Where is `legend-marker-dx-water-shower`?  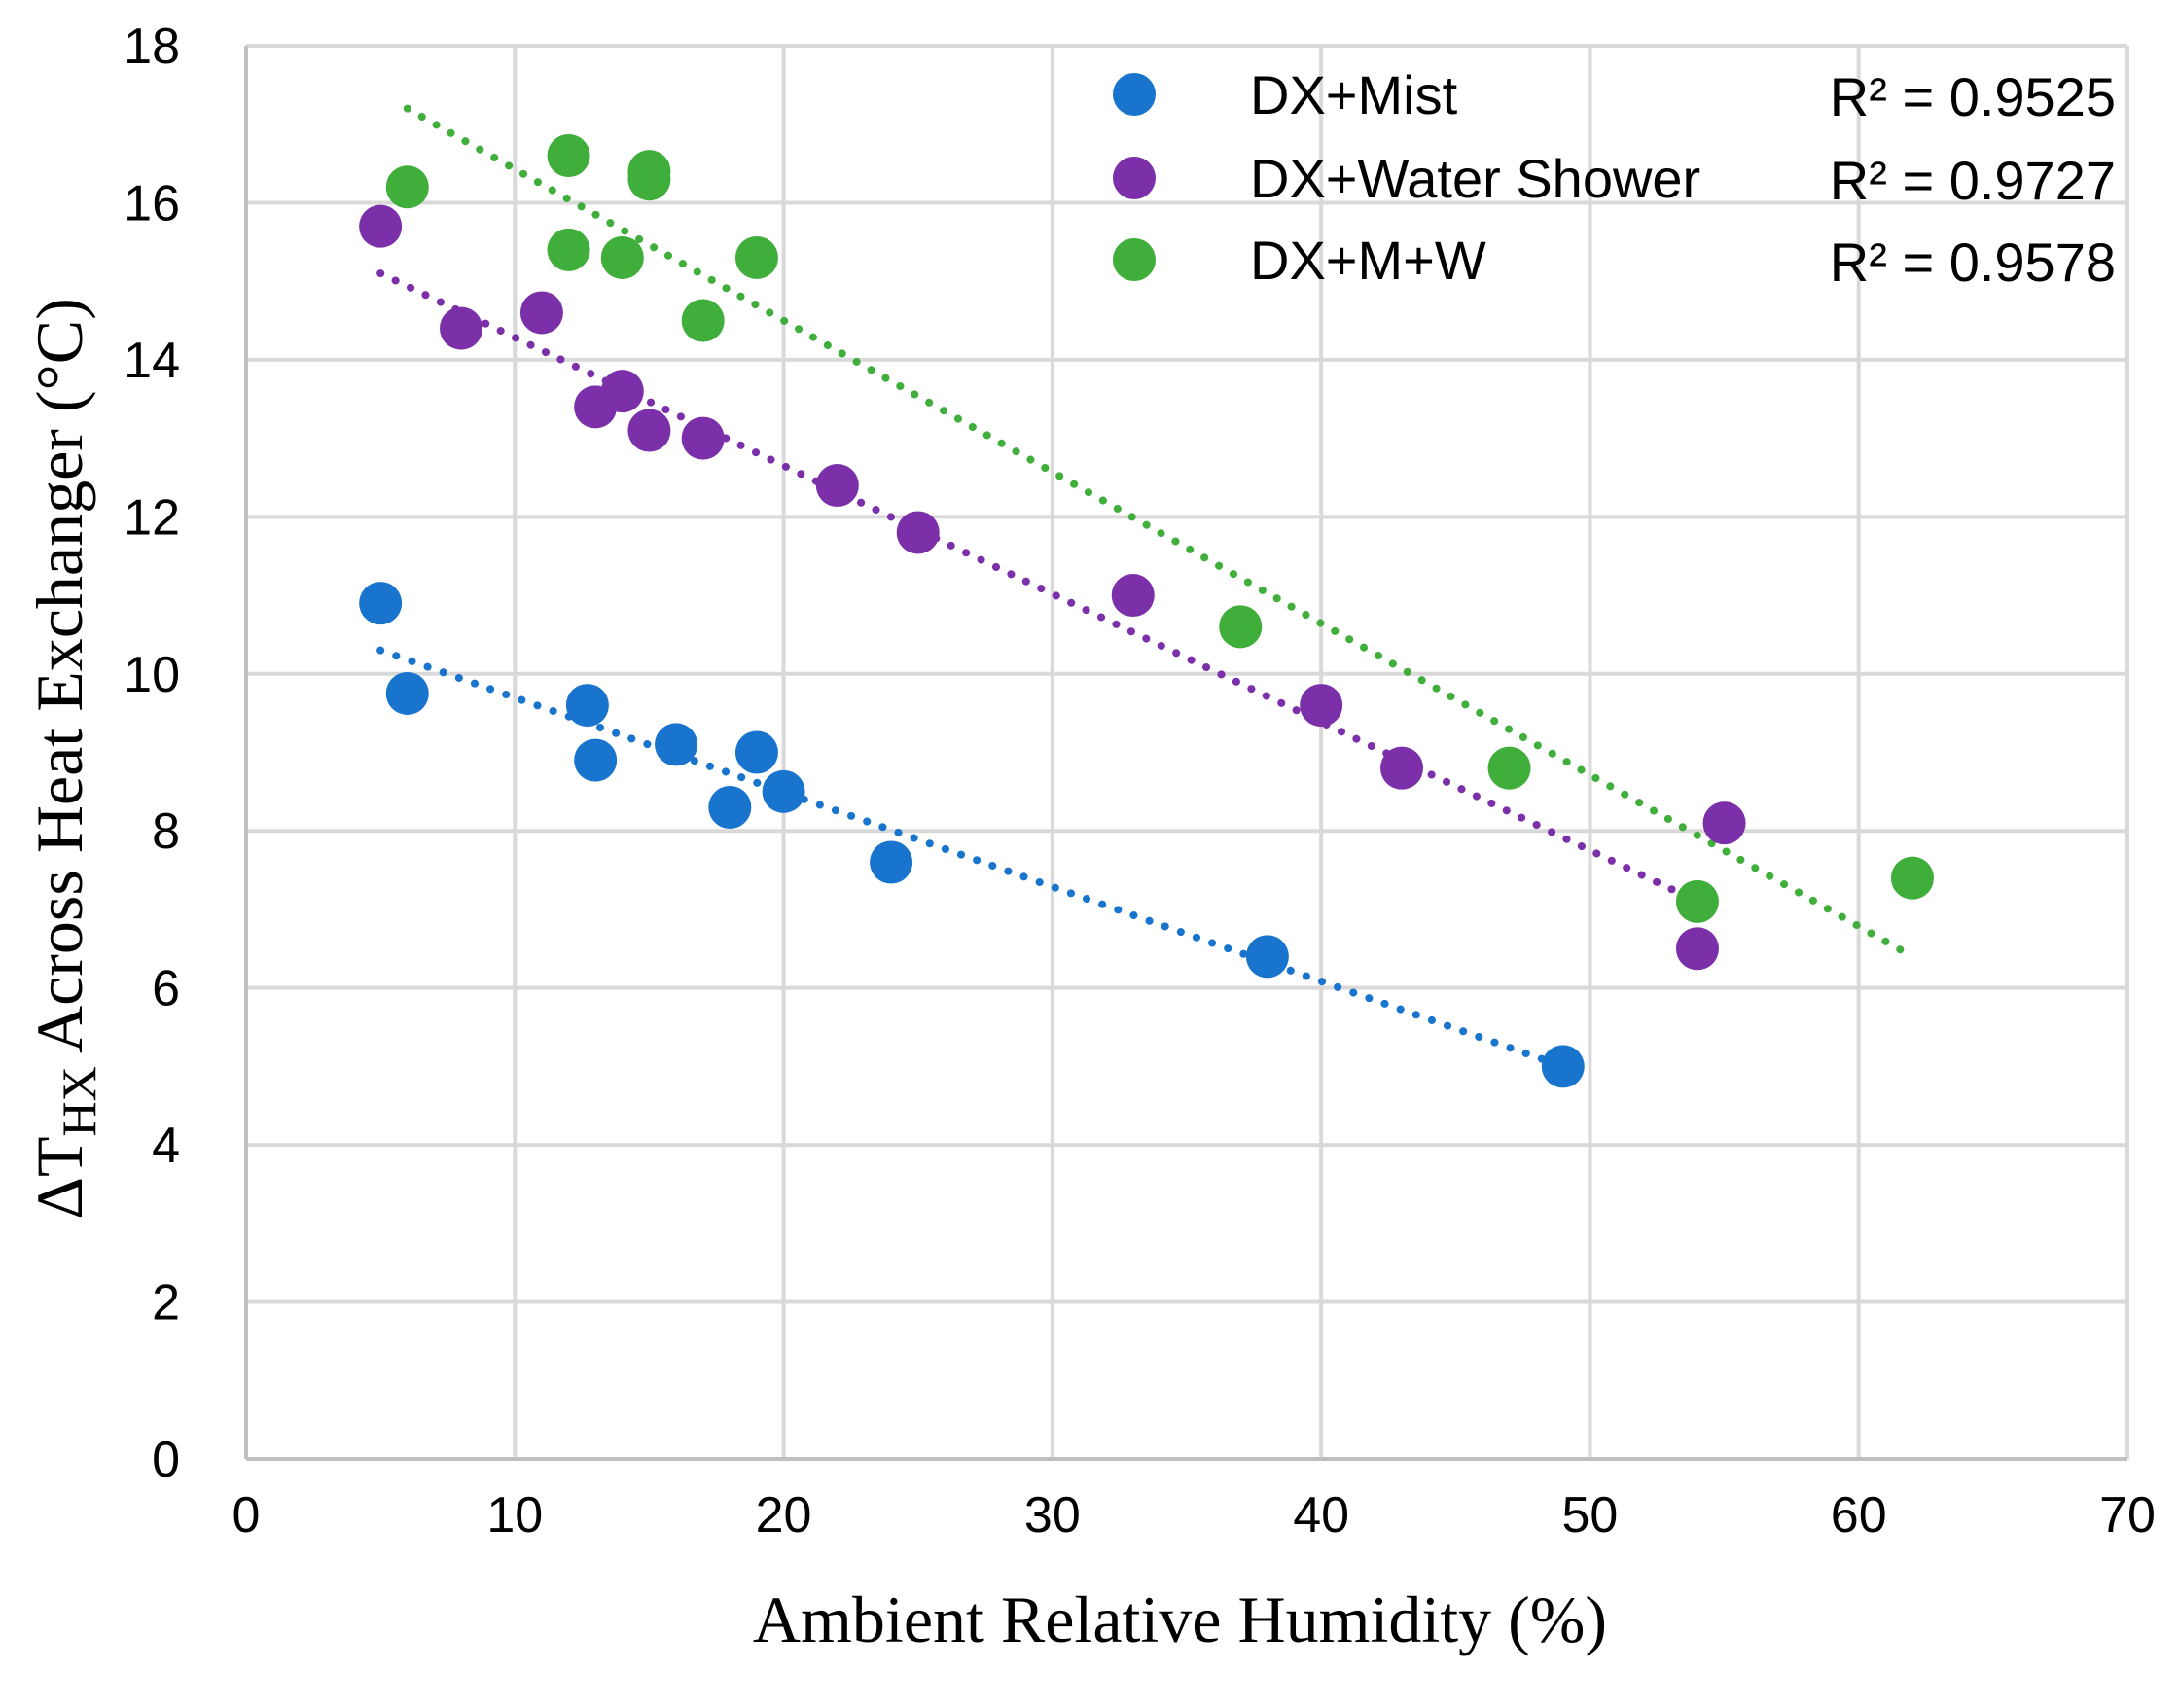
legend-marker-dx-water-shower is located at coordinates (1135, 178).